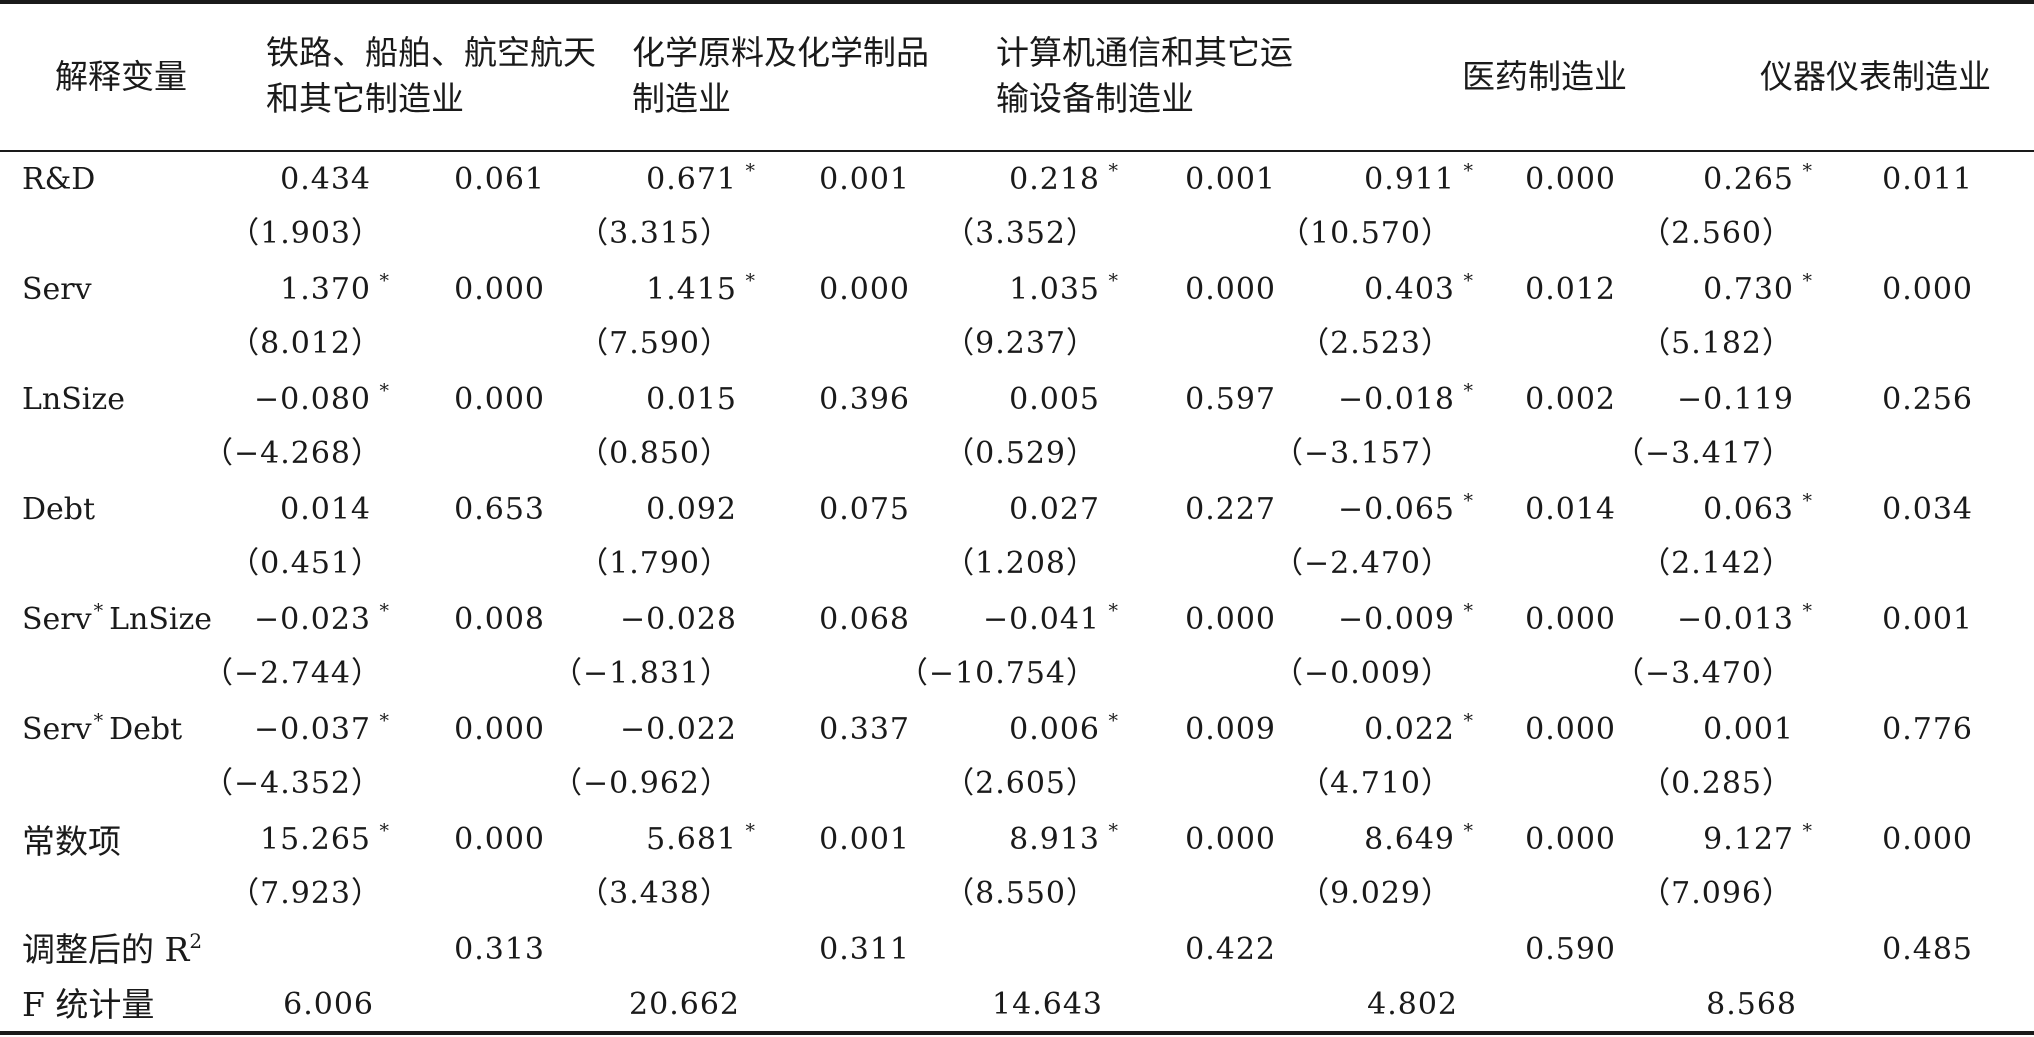  I want to click on coefficient-value: 8.649, so click(1409, 839).